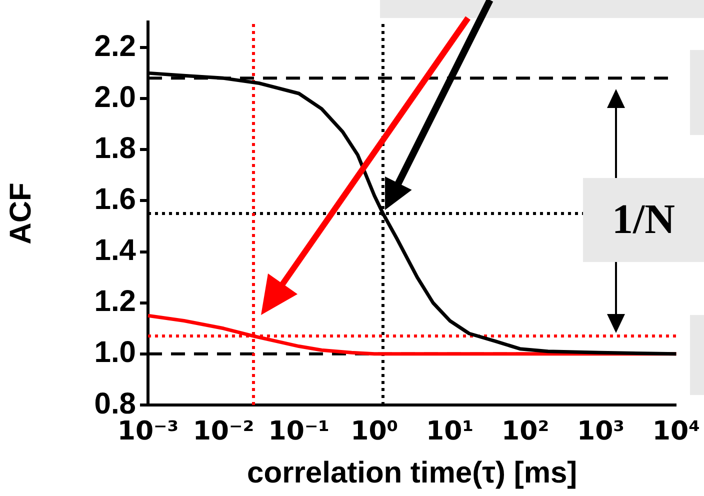 The height and width of the screenshot is (496, 704). Describe the element at coordinates (115, 251) in the screenshot. I see `y-tick-label: 1.4` at that location.